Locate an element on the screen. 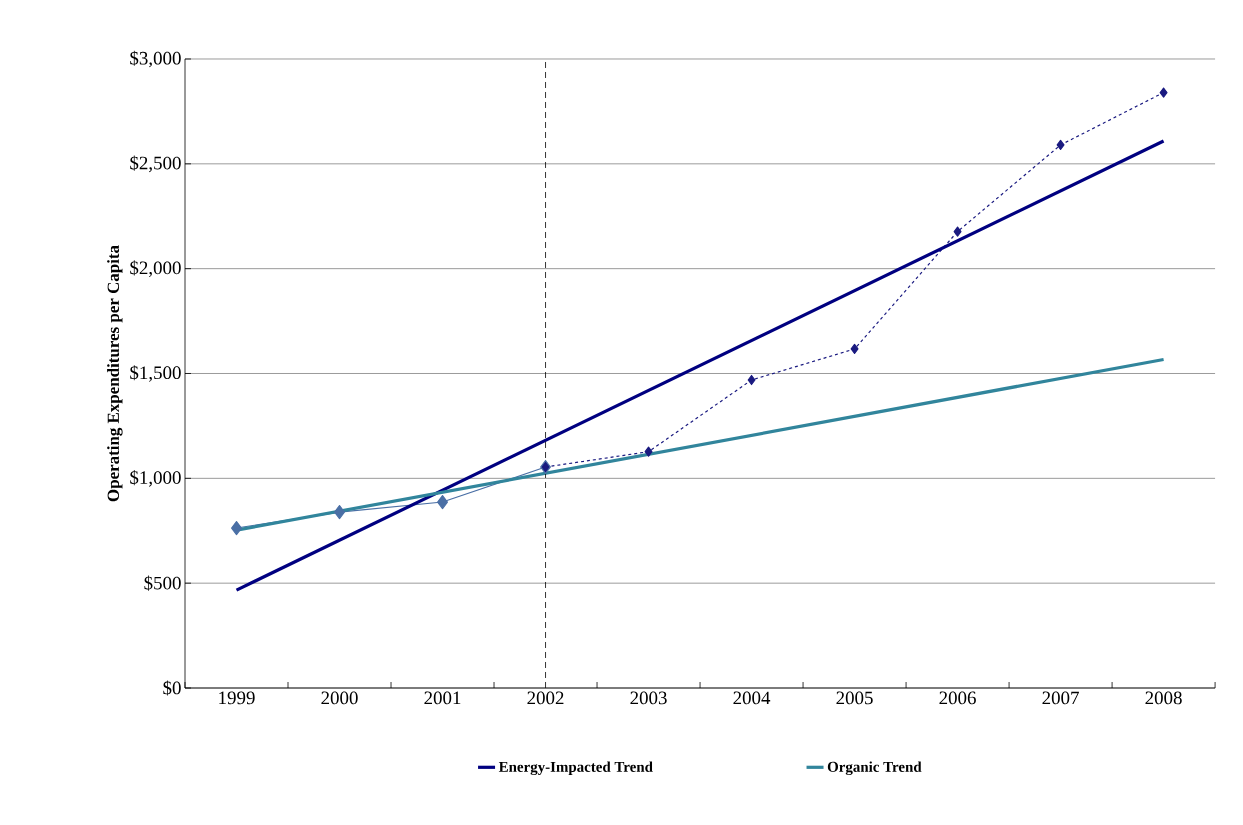  x-tick-label: 2005 is located at coordinates (854, 698).